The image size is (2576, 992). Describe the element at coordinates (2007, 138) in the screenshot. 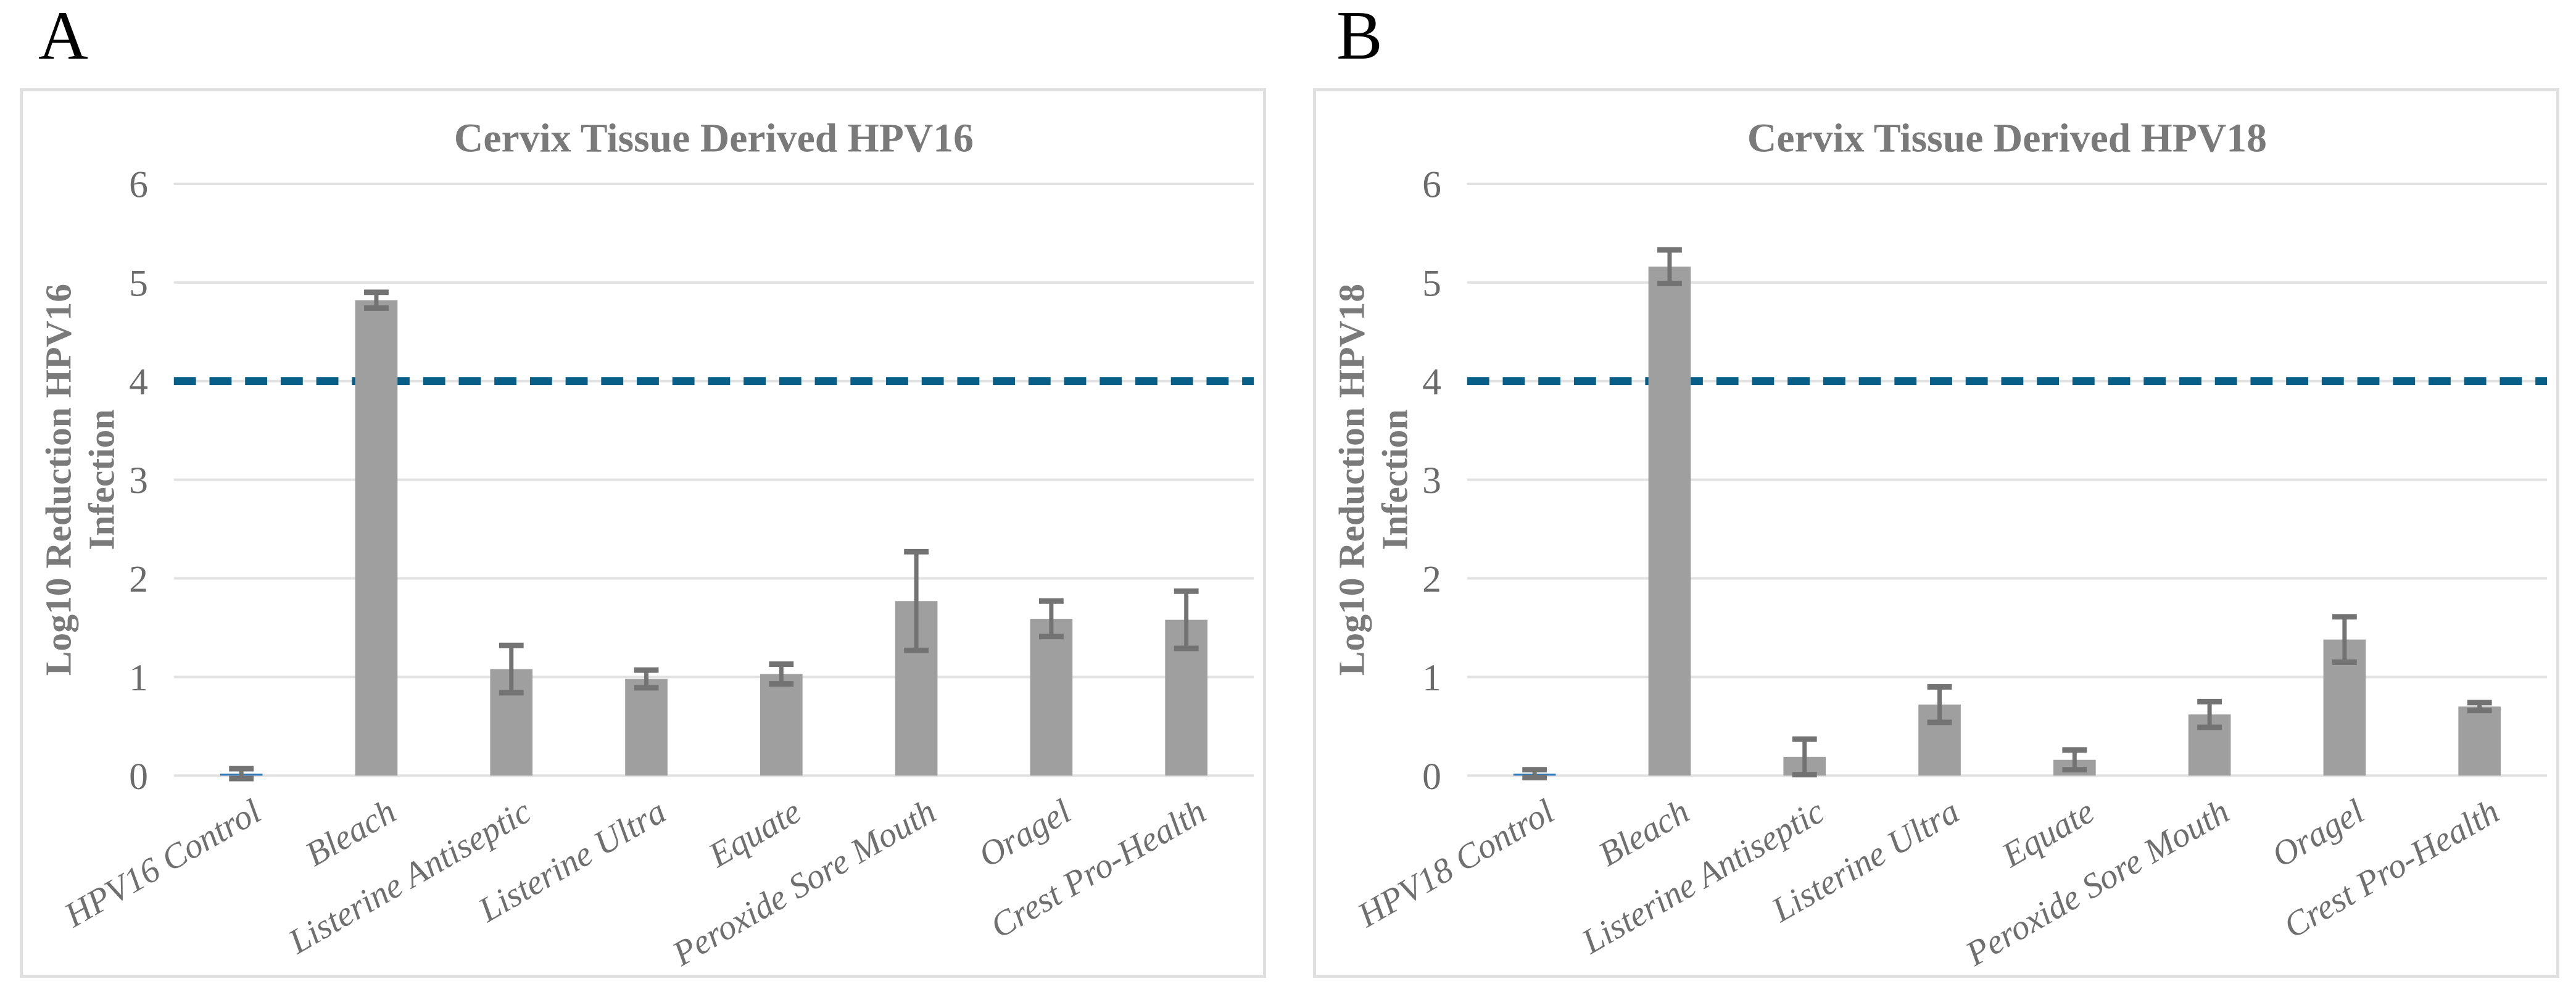

I see `chart-title: Cervix Tissue Derived HPV18` at that location.